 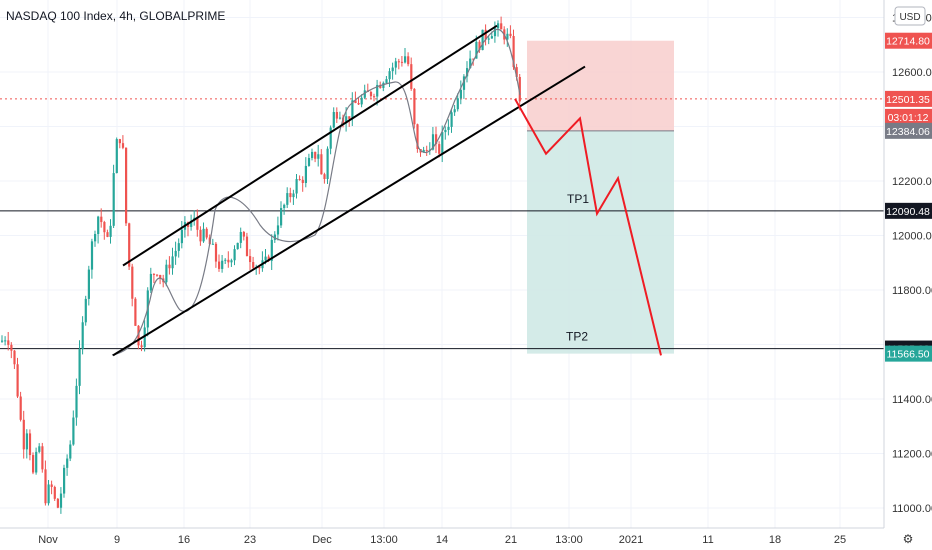 I want to click on price-tick-label: 11200.00, so click(x=912, y=455).